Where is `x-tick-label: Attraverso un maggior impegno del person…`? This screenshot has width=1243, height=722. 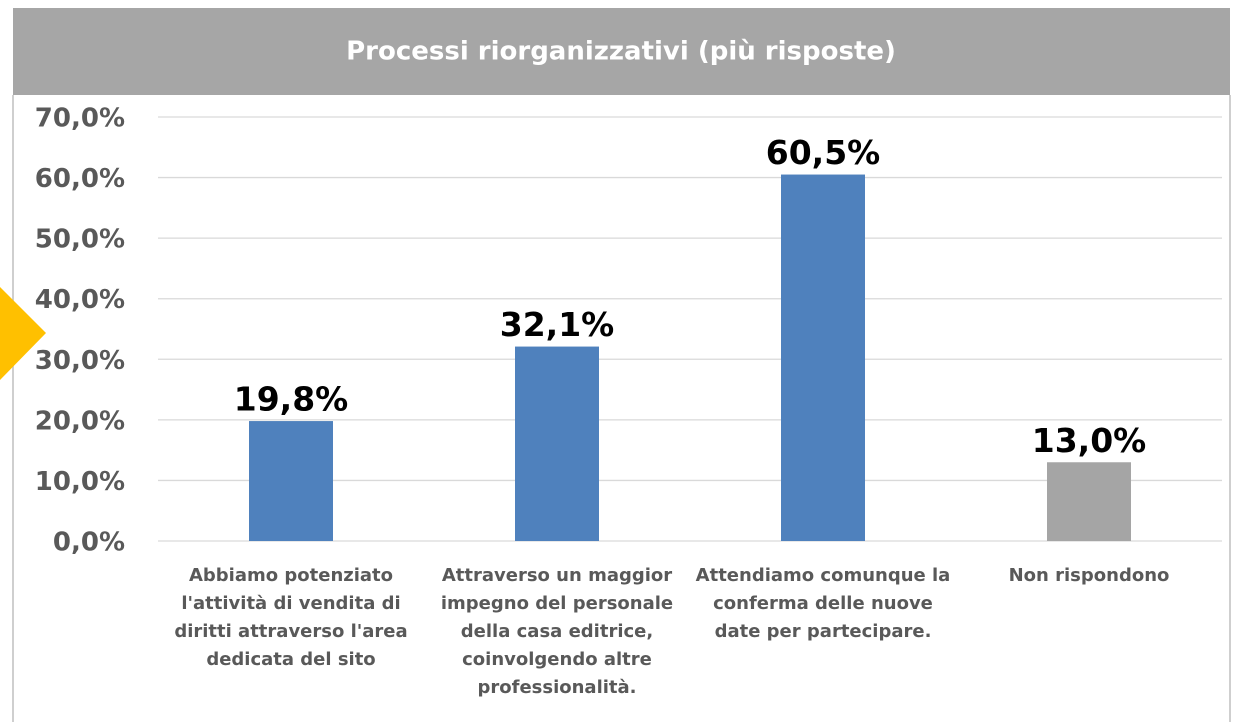 x-tick-label: Attraverso un maggior impegno del person… is located at coordinates (557, 631).